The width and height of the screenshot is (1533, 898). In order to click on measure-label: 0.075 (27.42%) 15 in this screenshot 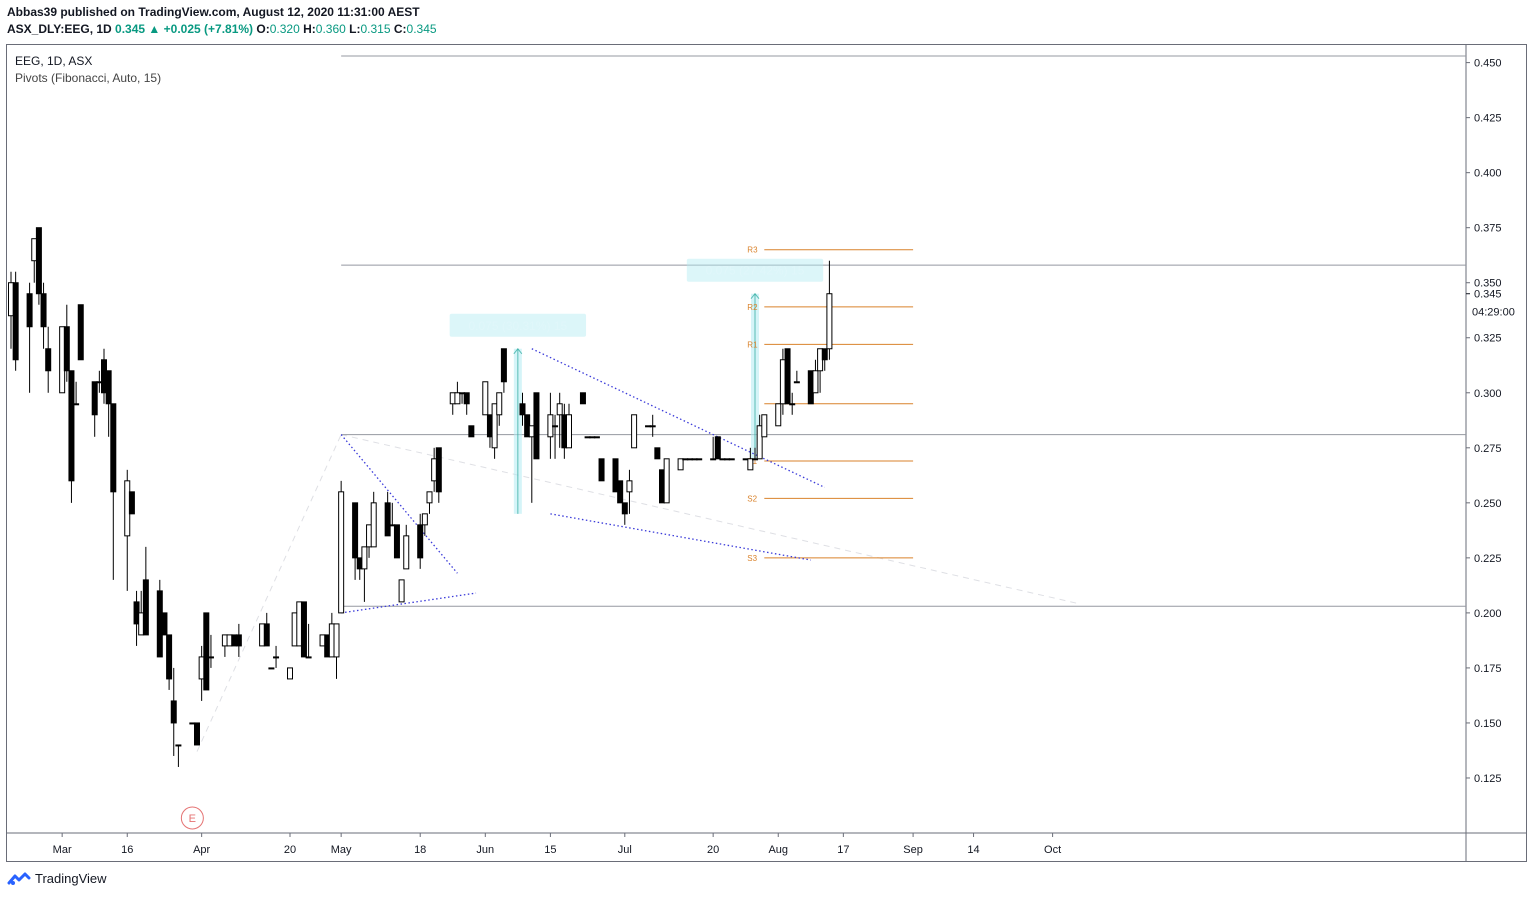, I will do `click(755, 271)`.